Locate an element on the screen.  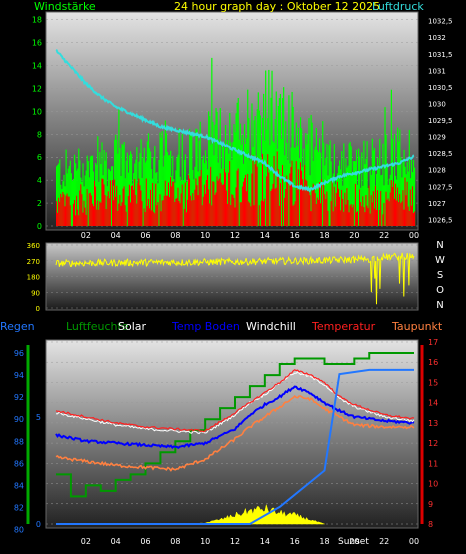
compass-label: O is located at coordinates (440, 290).